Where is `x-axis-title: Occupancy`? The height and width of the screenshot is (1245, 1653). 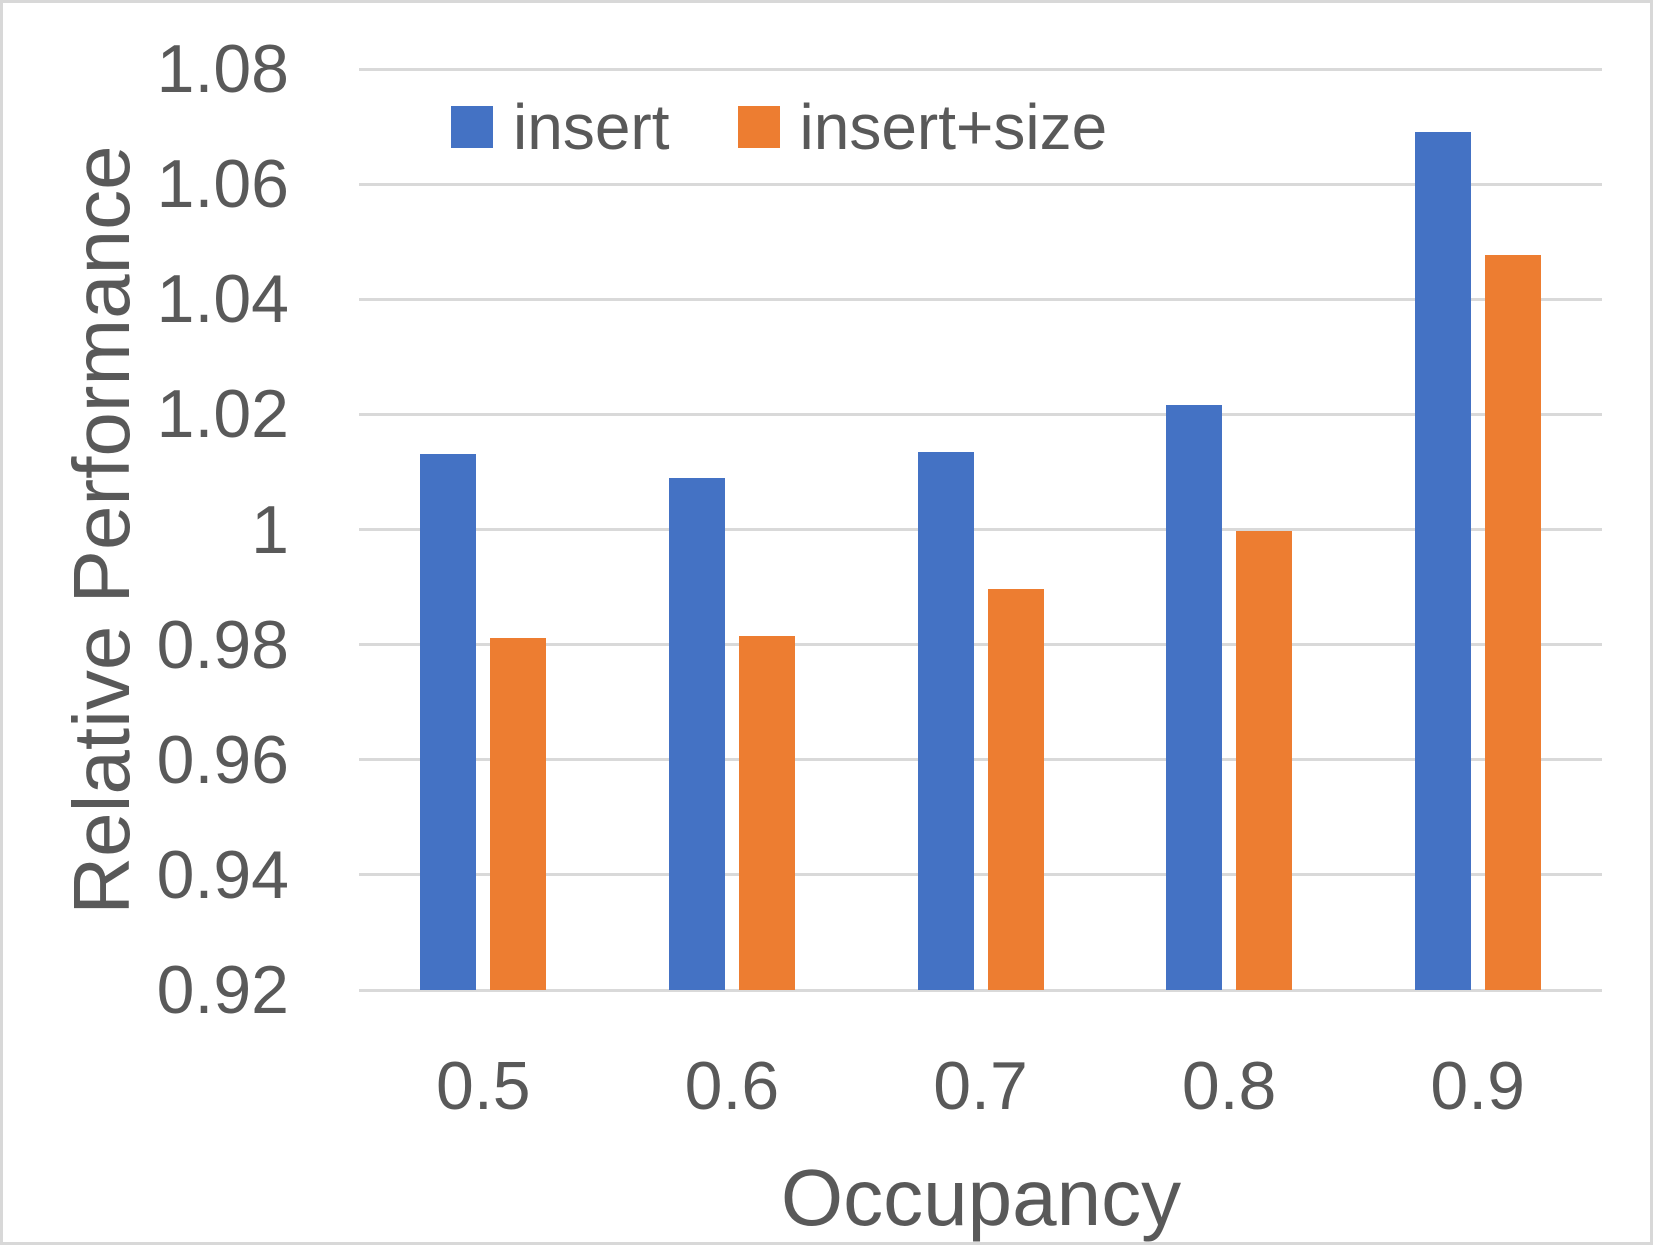 x-axis-title: Occupancy is located at coordinates (981, 1197).